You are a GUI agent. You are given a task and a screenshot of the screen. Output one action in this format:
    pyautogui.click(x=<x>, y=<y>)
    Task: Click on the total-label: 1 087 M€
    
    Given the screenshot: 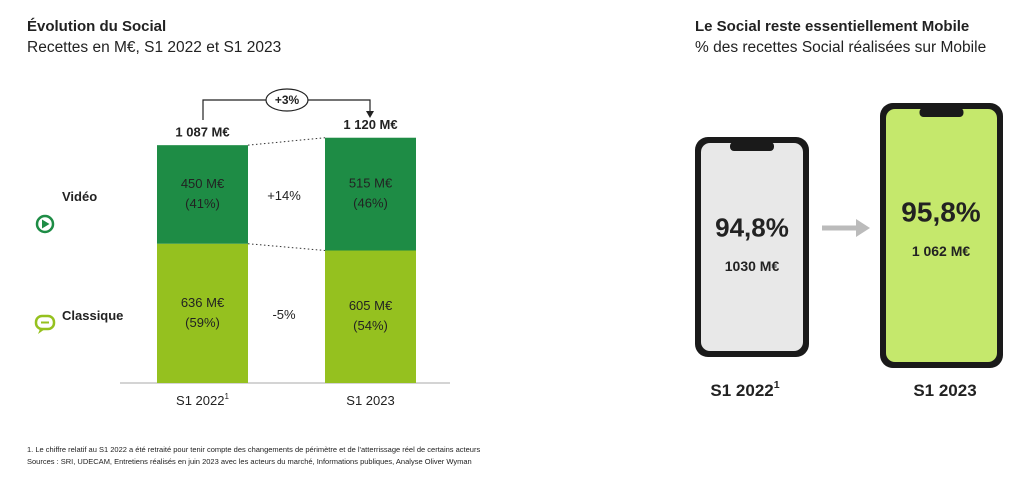 What is the action you would take?
    pyautogui.click(x=202, y=132)
    